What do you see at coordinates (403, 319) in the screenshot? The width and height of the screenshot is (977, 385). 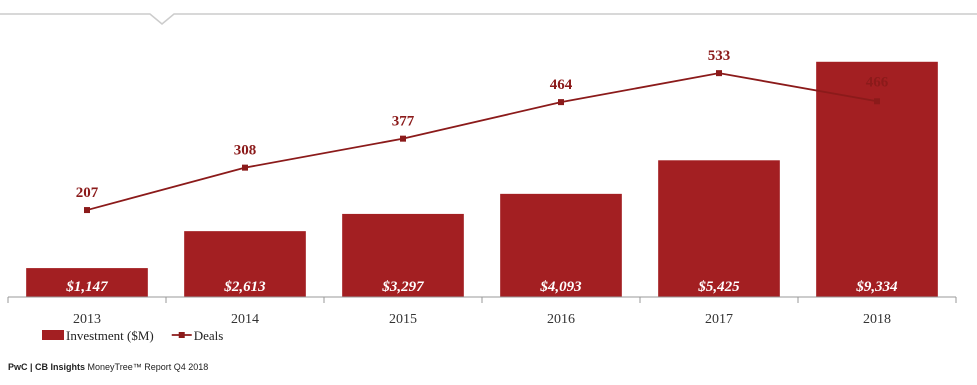 I see `x-tick-label: 2015` at bounding box center [403, 319].